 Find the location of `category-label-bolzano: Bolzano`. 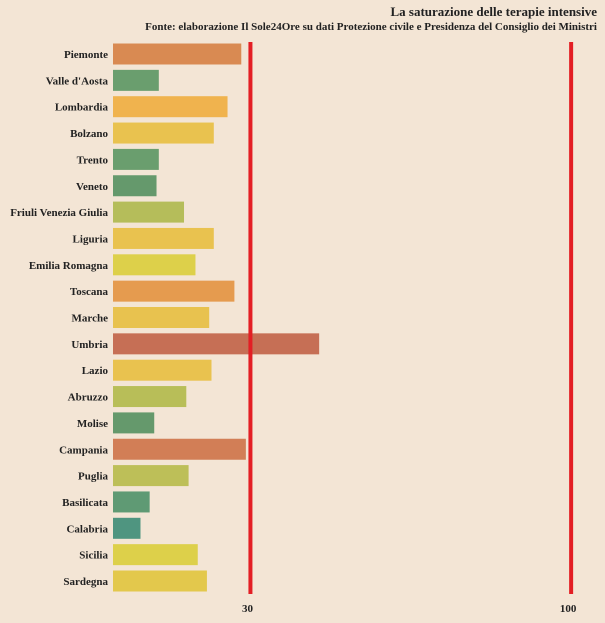

category-label-bolzano: Bolzano is located at coordinates (89, 134).